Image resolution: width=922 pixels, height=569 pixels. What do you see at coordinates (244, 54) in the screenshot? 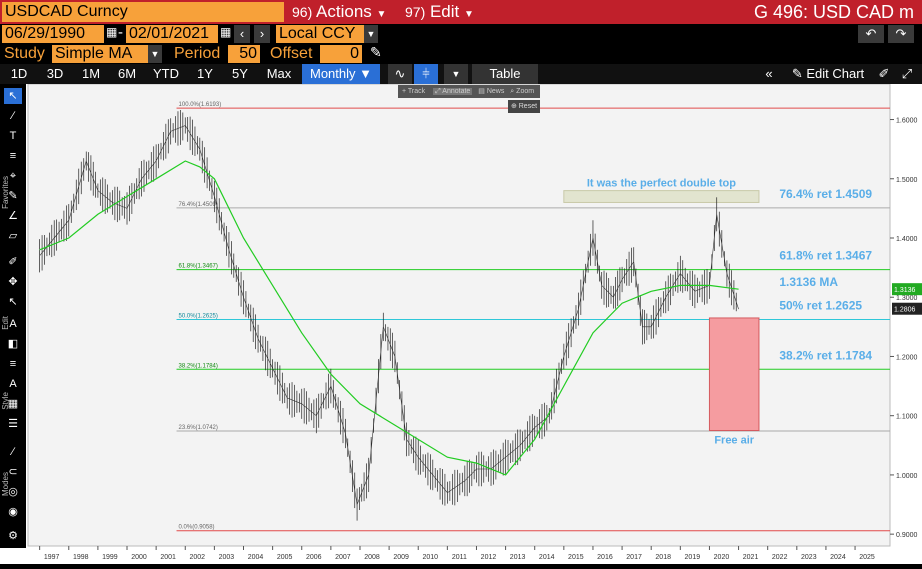
I see `period-input: 50` at bounding box center [244, 54].